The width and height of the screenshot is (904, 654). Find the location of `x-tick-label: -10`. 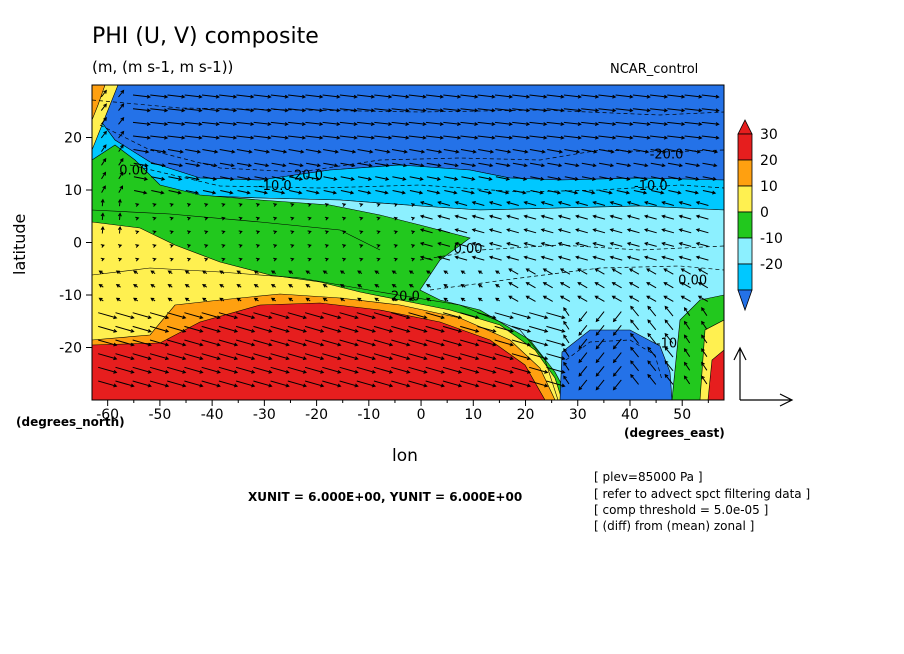

x-tick-label: -10 is located at coordinates (368, 415).